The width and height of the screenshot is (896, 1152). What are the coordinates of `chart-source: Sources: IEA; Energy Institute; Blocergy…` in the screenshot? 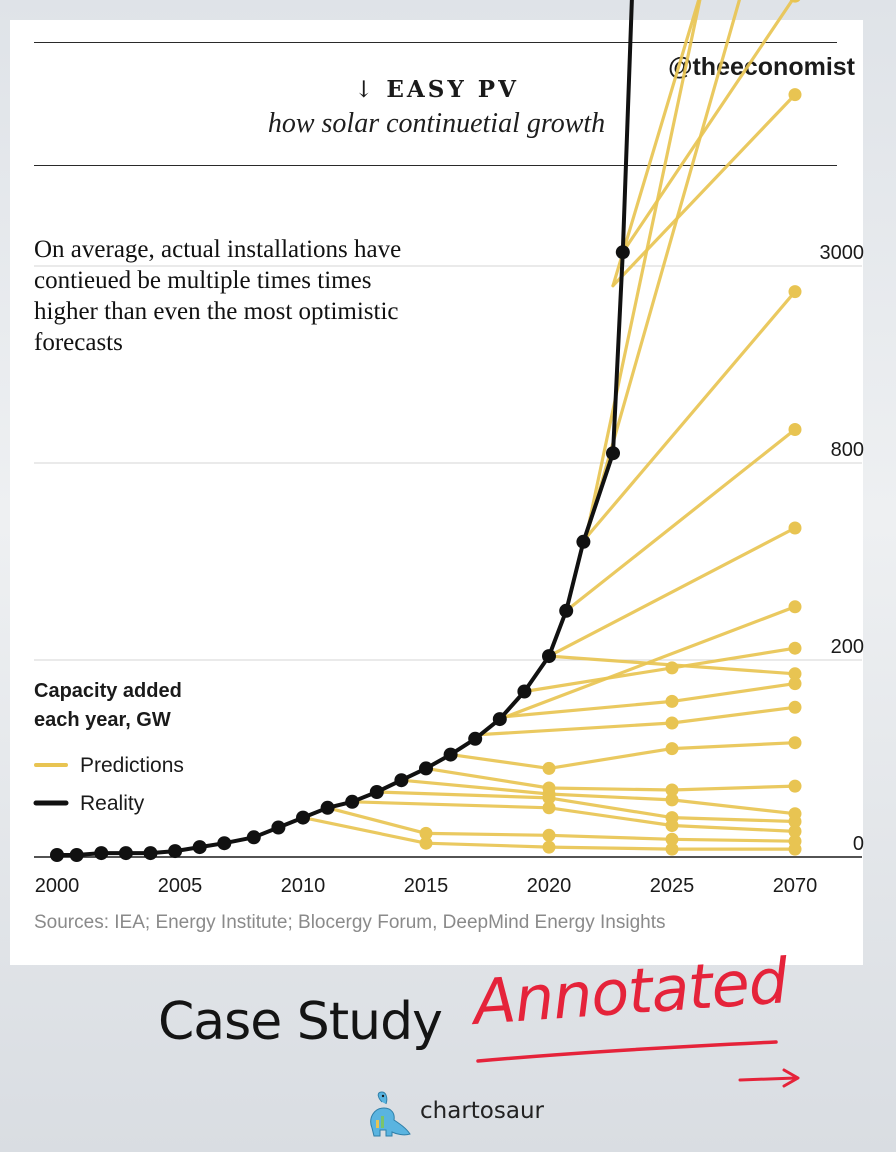 It's located at (350, 922).